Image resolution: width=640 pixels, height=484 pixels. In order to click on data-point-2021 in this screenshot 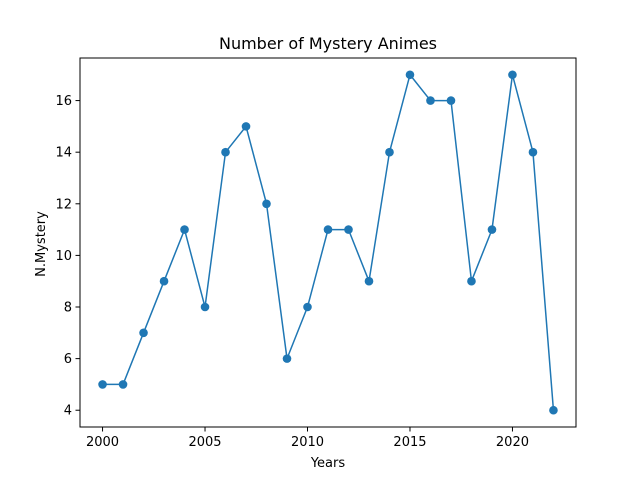, I will do `click(533, 152)`.